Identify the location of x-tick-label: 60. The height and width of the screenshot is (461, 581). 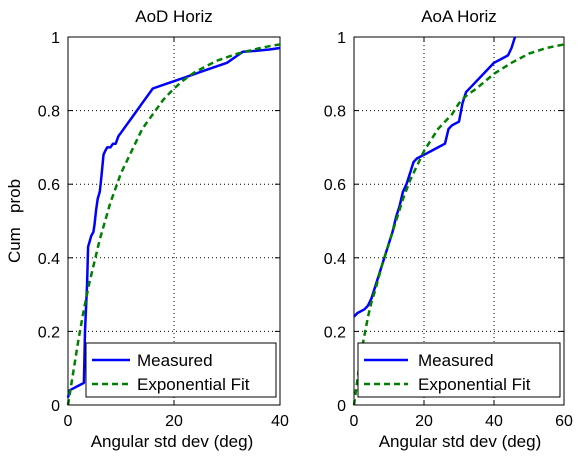
(564, 421).